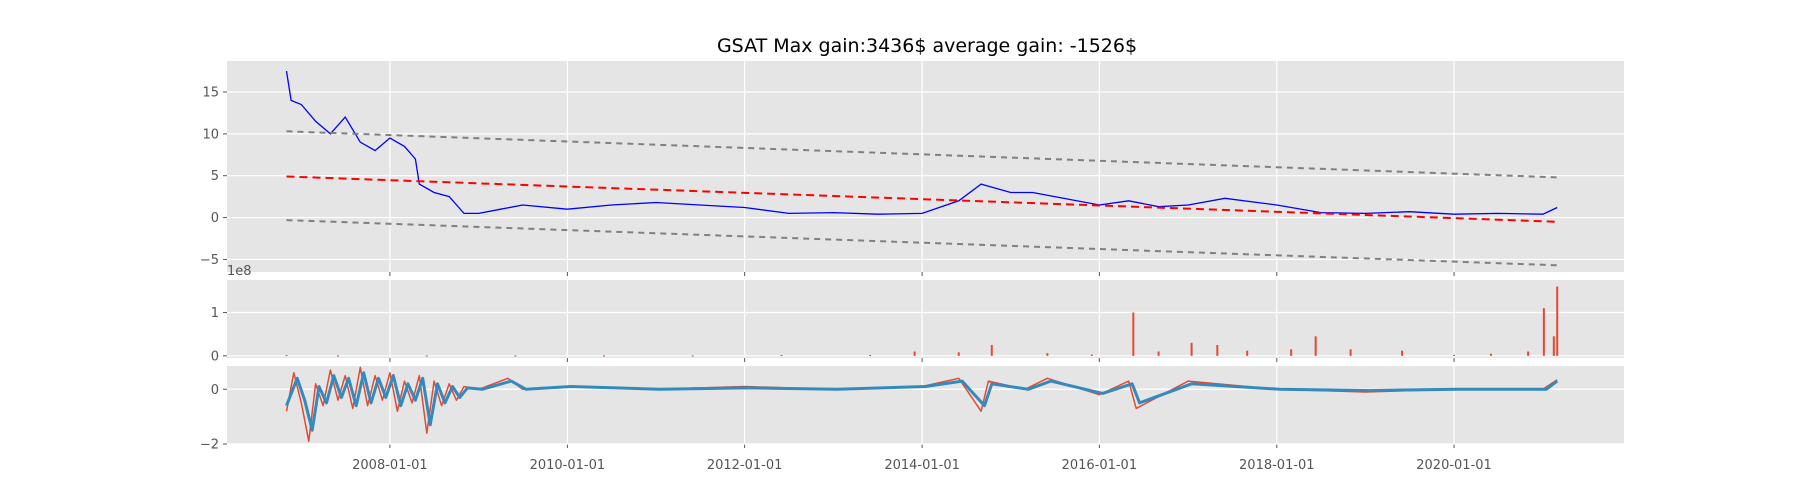 Image resolution: width=1800 pixels, height=500 pixels. What do you see at coordinates (215, 176) in the screenshot?
I see `price-y-tick-label: 5` at bounding box center [215, 176].